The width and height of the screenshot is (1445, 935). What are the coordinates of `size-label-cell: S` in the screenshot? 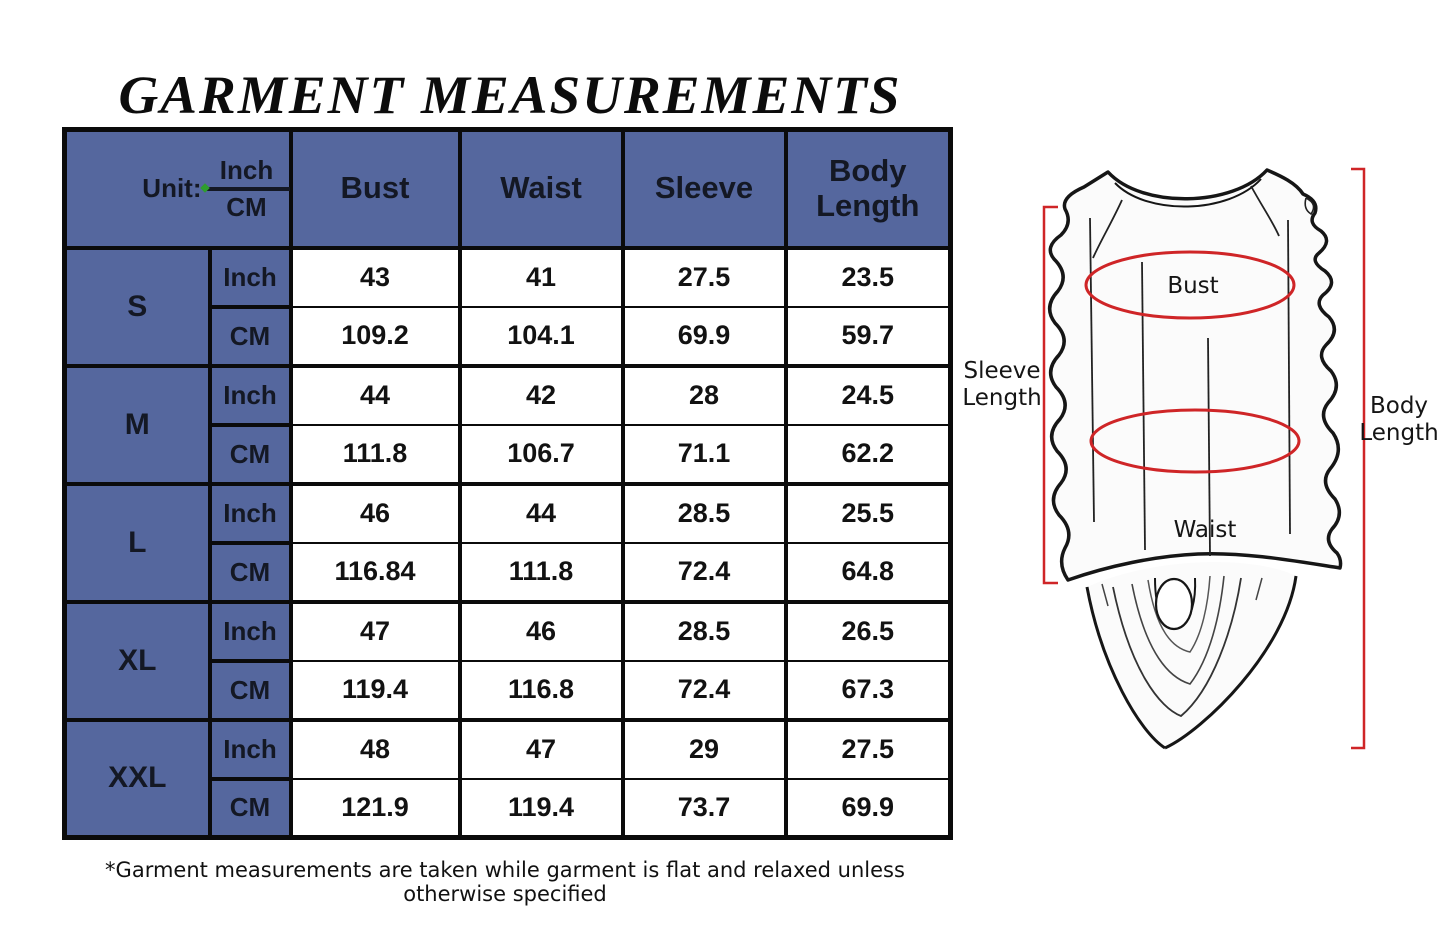 It's located at (137, 306).